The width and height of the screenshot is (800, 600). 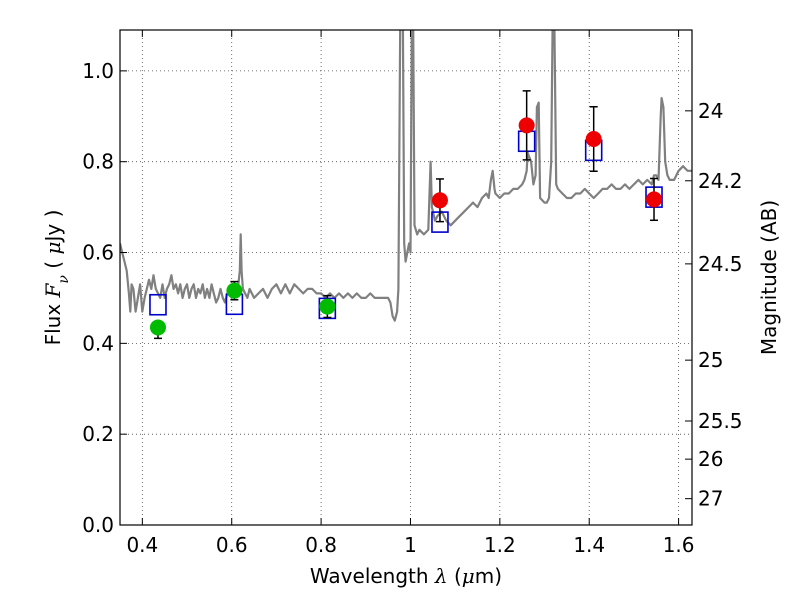 I want to click on x-tick-label: 1.4, so click(x=589, y=545).